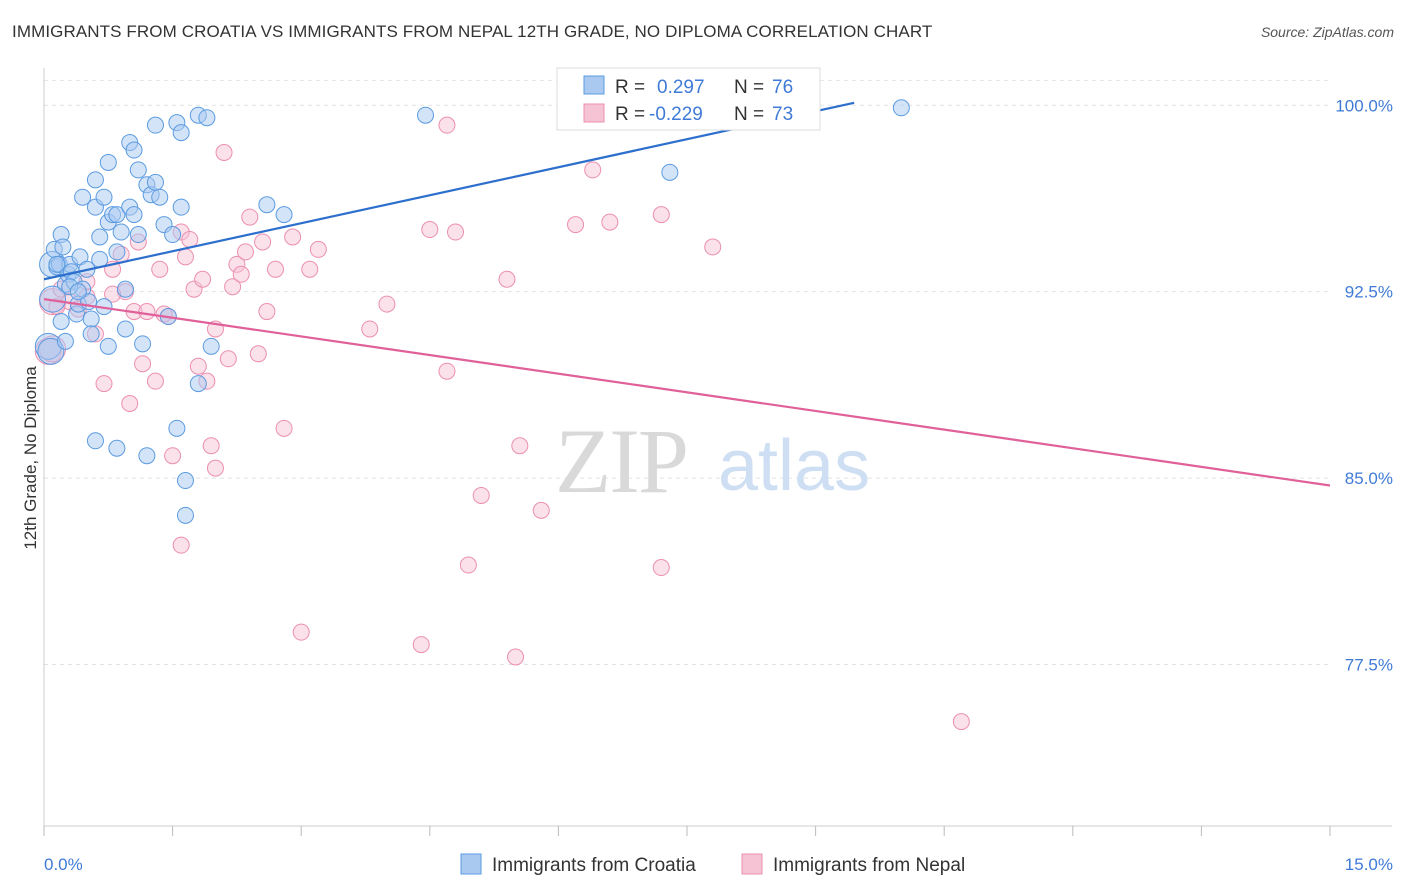  What do you see at coordinates (1369, 292) in the screenshot?
I see `y-tick-label: 92.5%` at bounding box center [1369, 292].